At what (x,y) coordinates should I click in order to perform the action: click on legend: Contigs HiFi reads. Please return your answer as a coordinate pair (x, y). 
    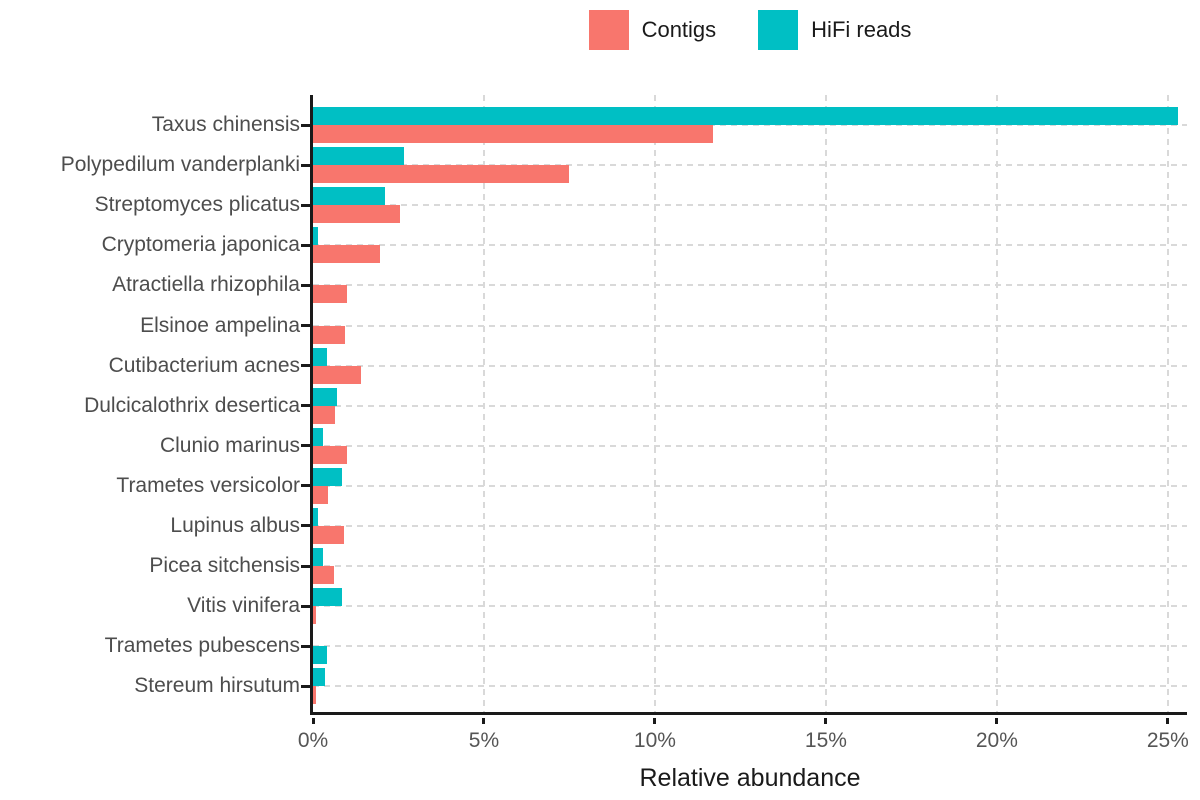
    Looking at the image, I should click on (750, 30).